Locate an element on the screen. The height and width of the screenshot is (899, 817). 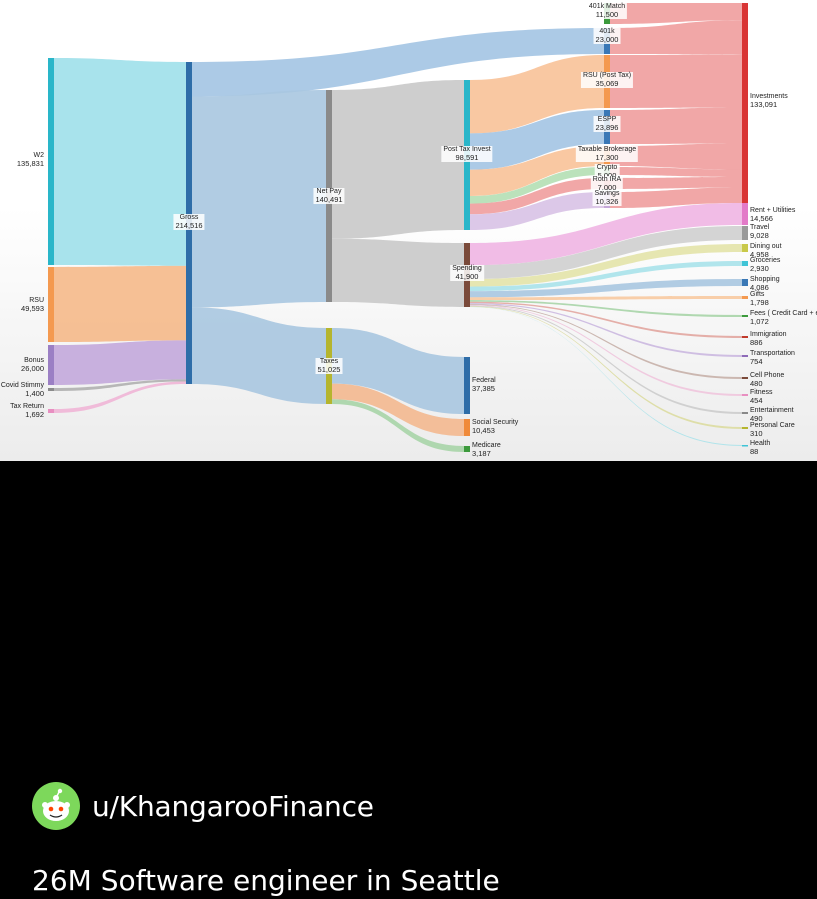
sankey-label-name: Shopping is located at coordinates (765, 279).